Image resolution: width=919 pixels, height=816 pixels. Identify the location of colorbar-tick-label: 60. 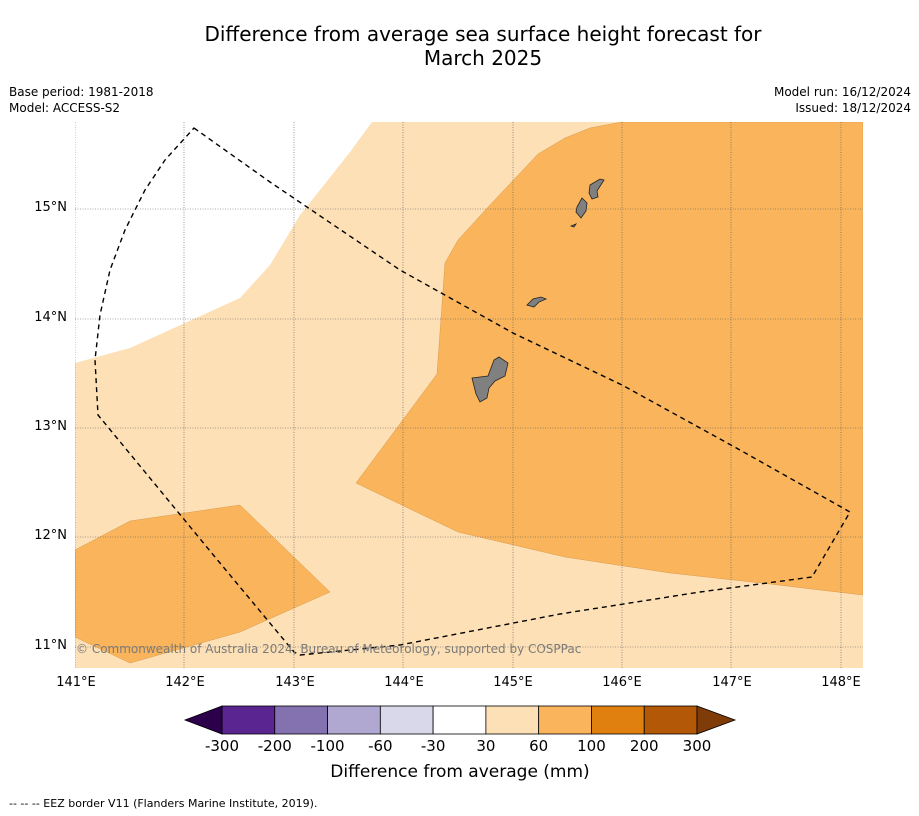
(539, 746).